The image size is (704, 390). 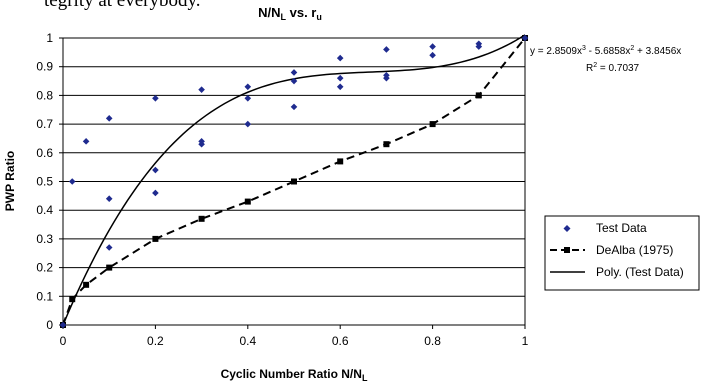 I want to click on y-axis-ticks: 0 0.1 0.2 0.3 0.4 0.5 0.6 0.7 0.8 0.9 1, so click(x=49, y=181).